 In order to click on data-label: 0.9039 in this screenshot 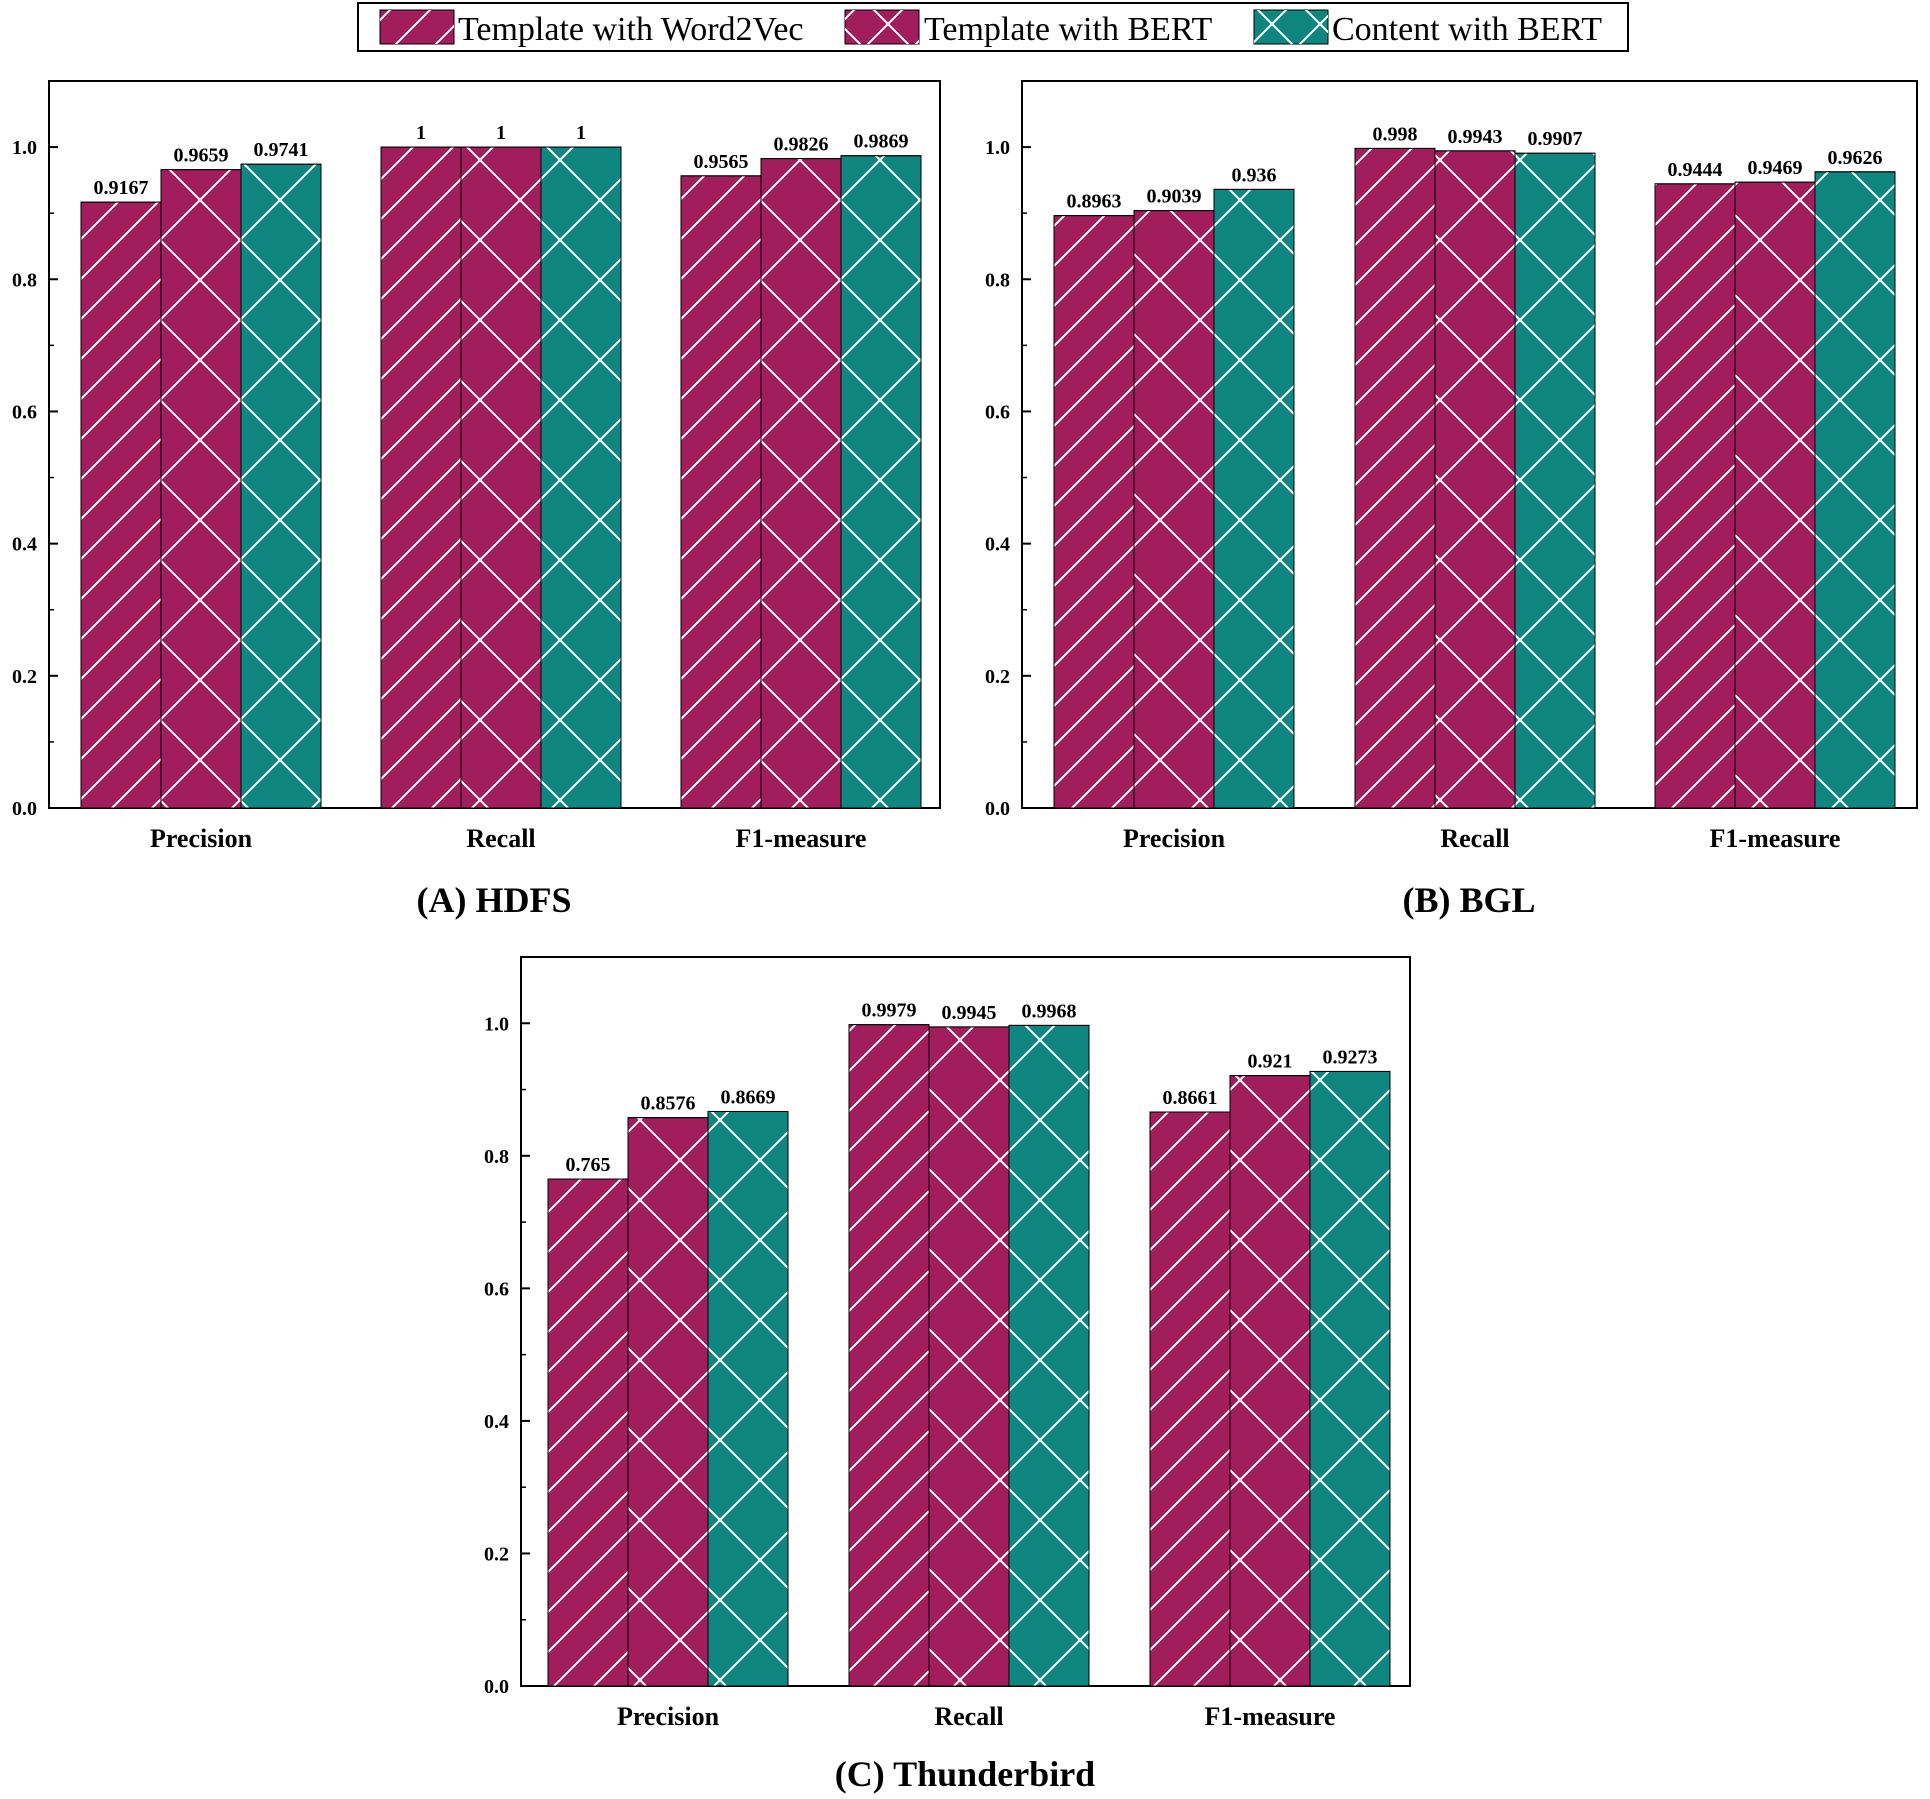, I will do `click(1174, 197)`.